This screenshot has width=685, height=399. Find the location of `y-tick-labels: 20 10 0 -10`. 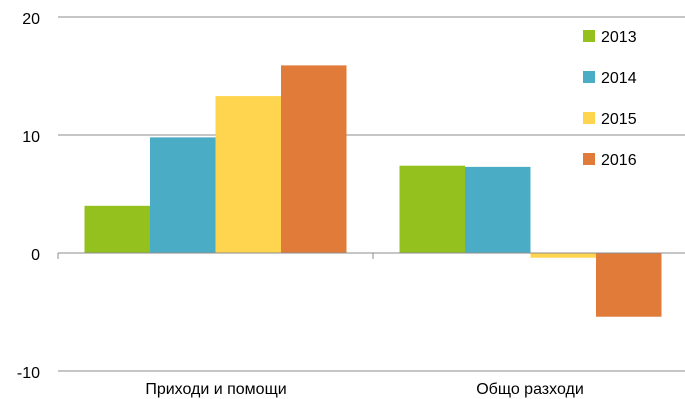

y-tick-labels: 20 10 0 -10 is located at coordinates (28, 196).